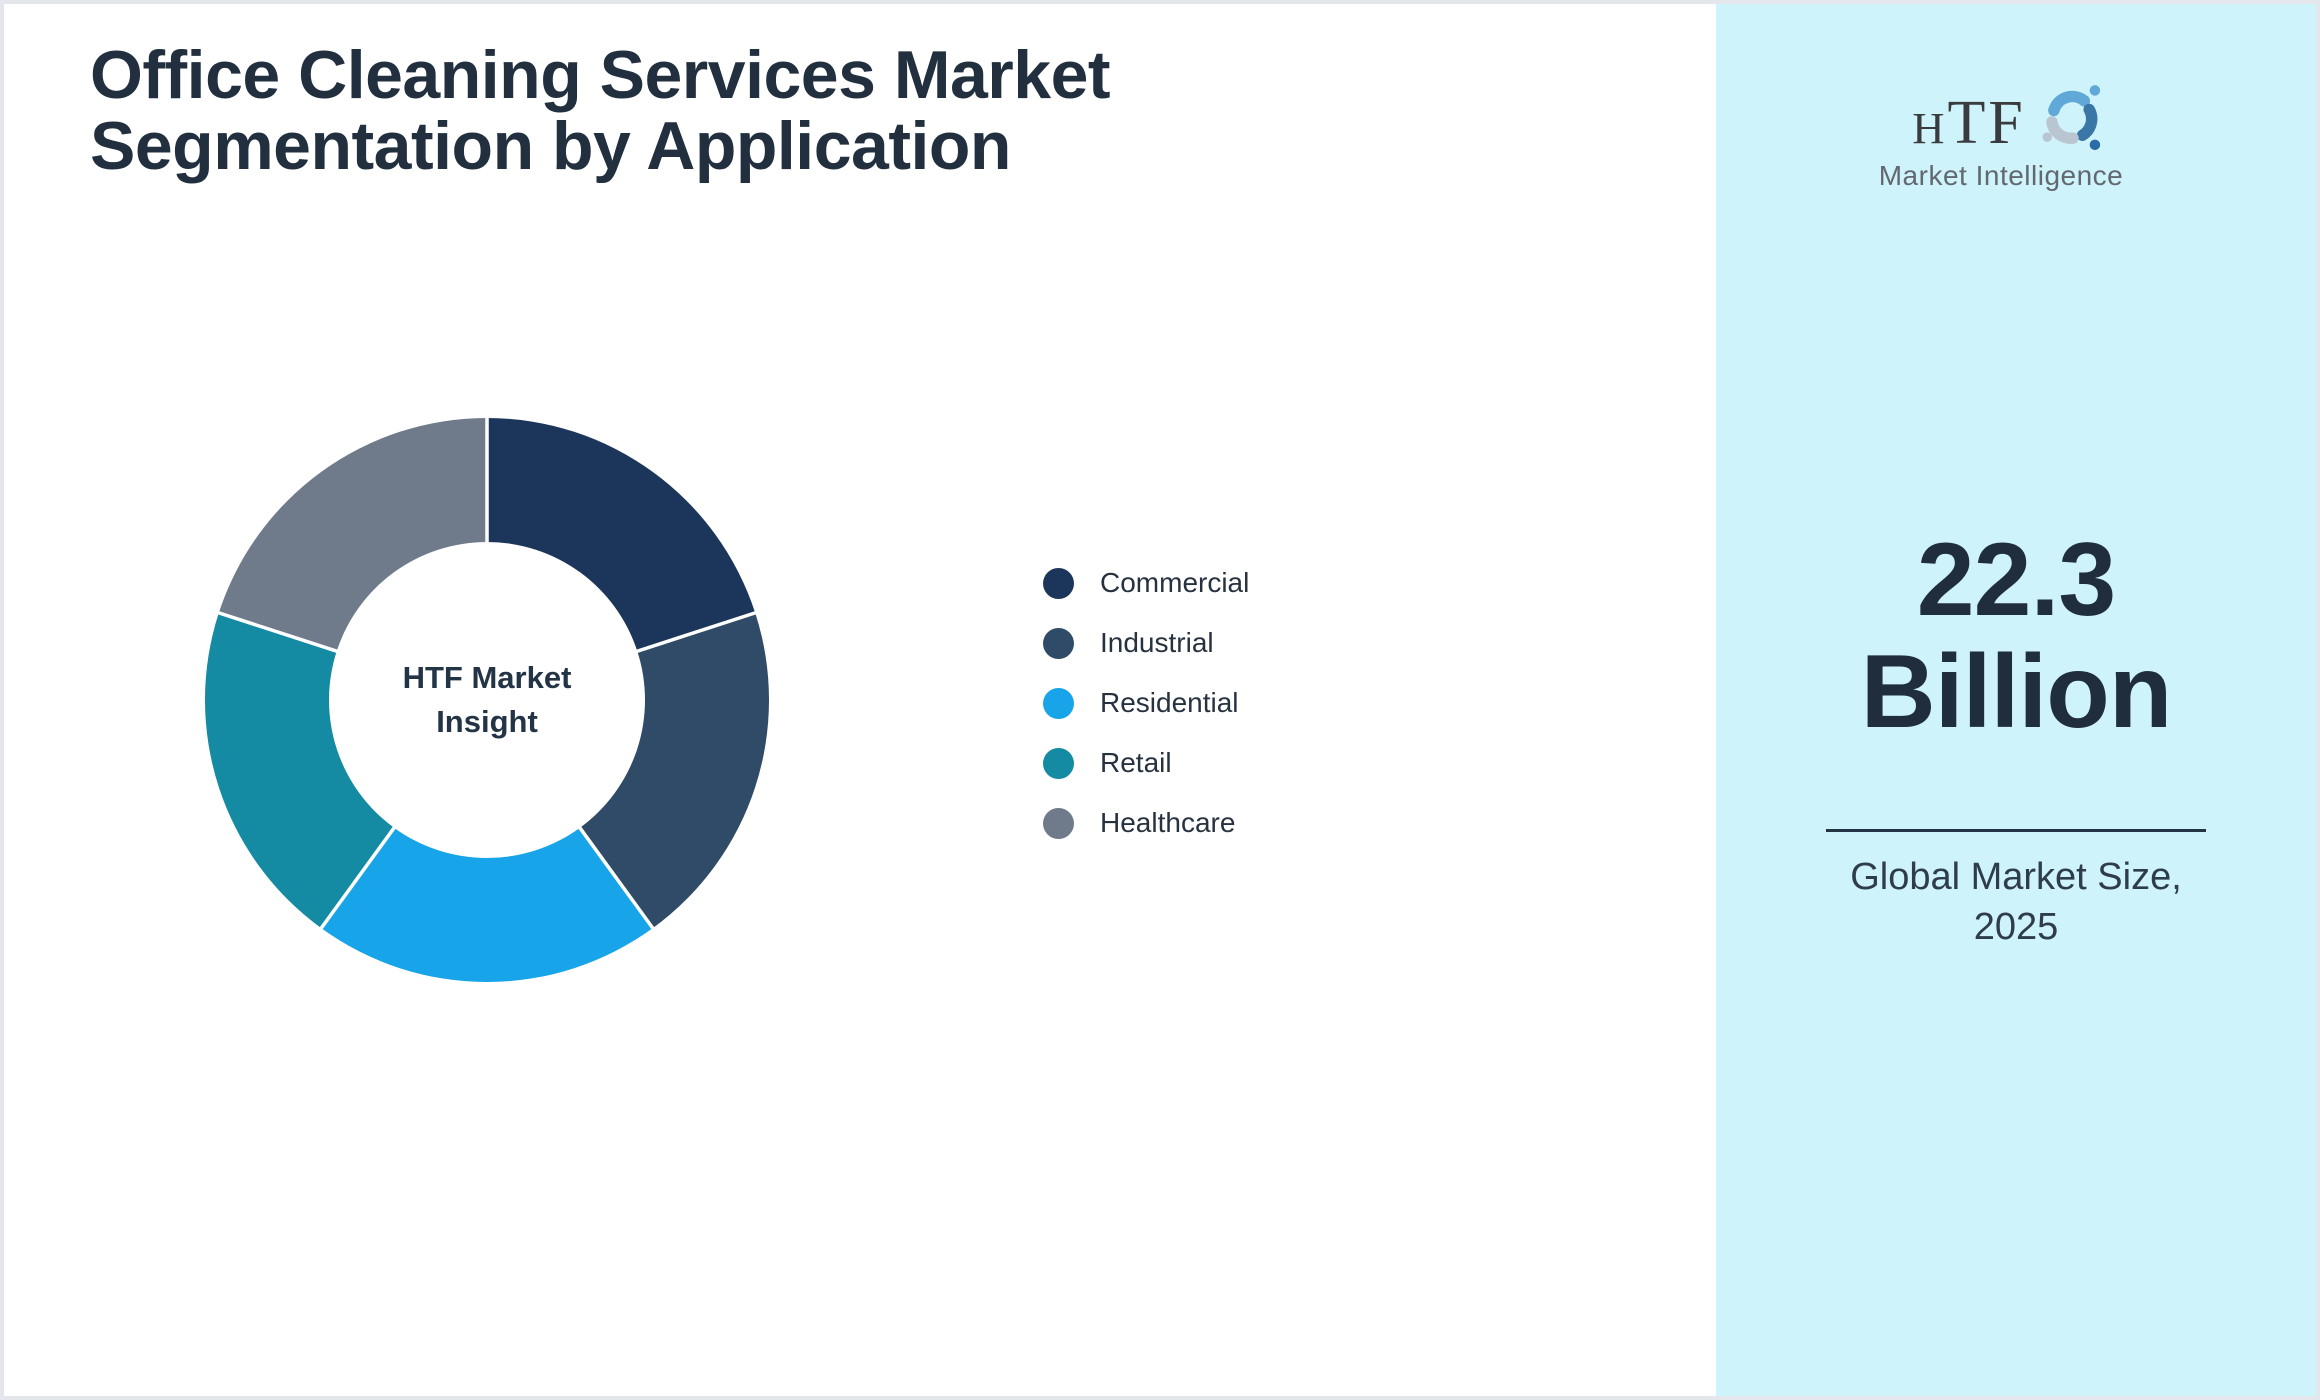 This screenshot has height=1400, width=2320. What do you see at coordinates (2016, 877) in the screenshot?
I see `caption-line1: Global Market Size,` at bounding box center [2016, 877].